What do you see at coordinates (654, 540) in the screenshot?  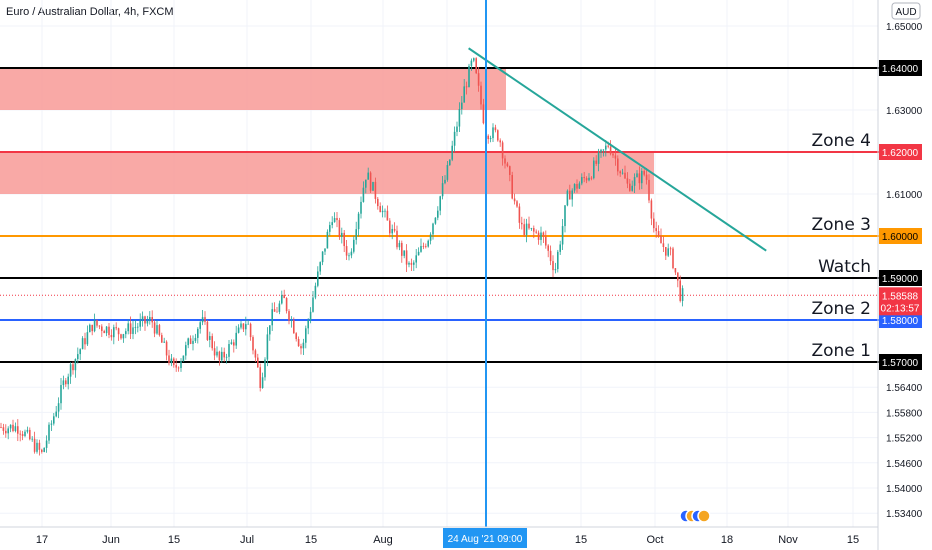 I see `time-tick-label: Oct` at bounding box center [654, 540].